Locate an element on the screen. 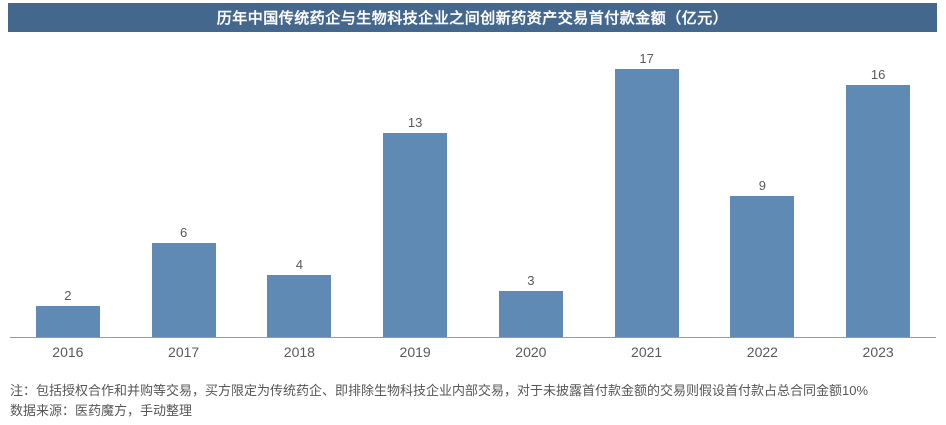 The width and height of the screenshot is (946, 425). chart-title: 历年中国传统药企与生物科技企业之间创新药资产交易首付款金额（亿元） is located at coordinates (472, 18).